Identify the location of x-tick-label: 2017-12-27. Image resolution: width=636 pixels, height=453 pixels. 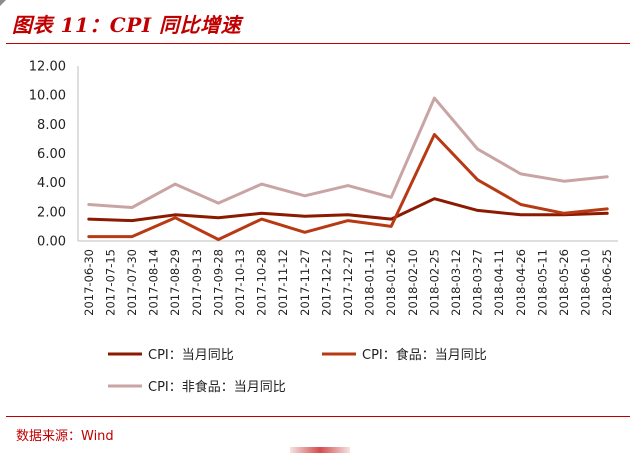
(348, 282).